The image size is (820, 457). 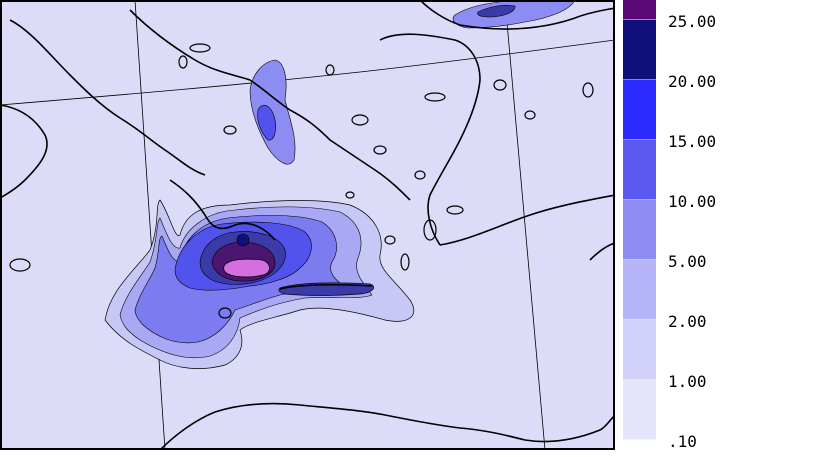 I want to click on legend-label-20: 20.00, so click(x=692, y=81).